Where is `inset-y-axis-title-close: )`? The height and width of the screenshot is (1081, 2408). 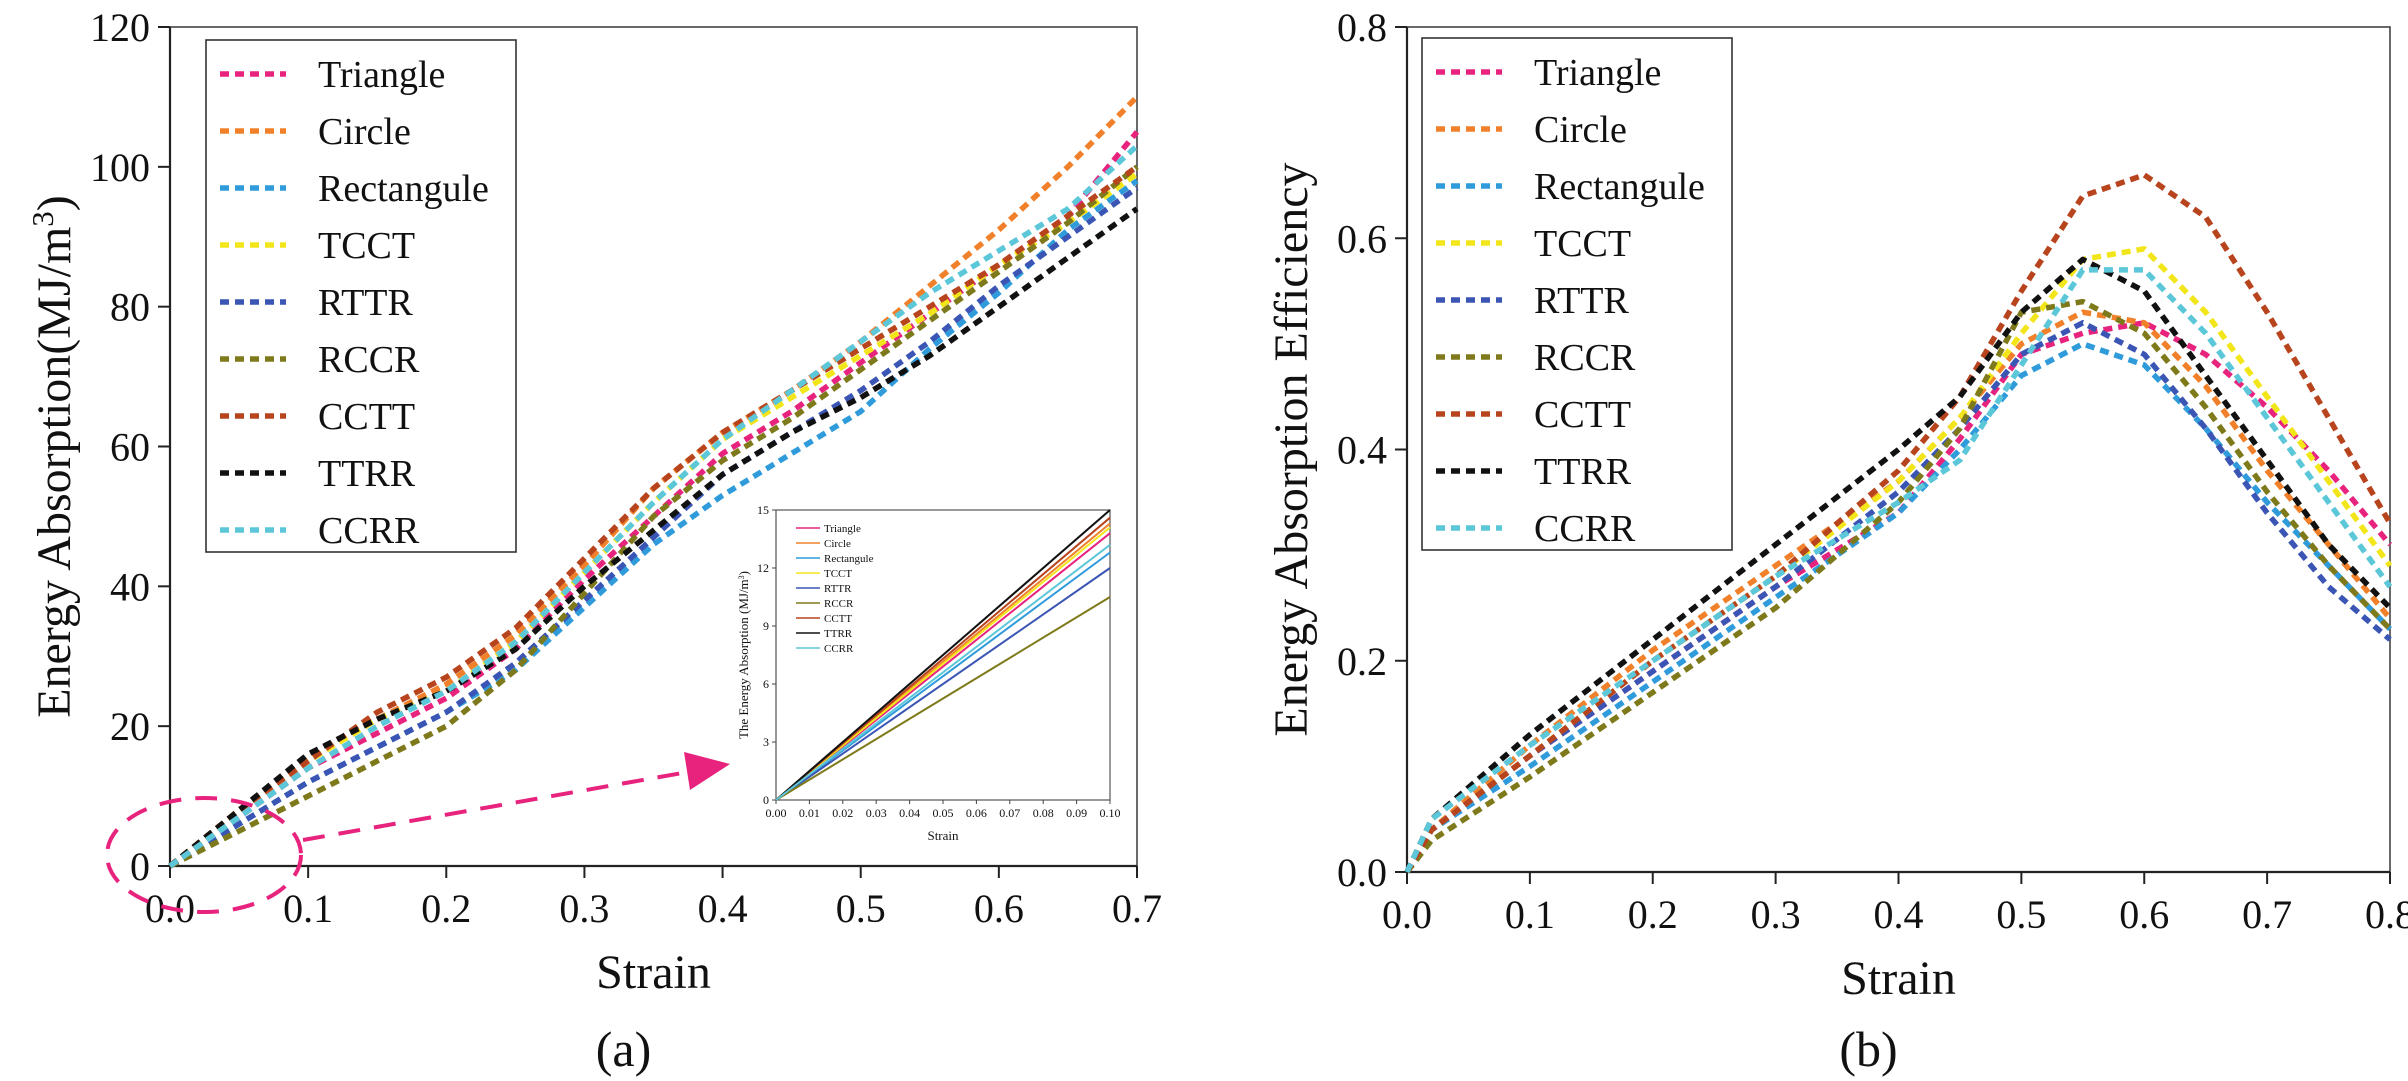
inset-y-axis-title-close: ) is located at coordinates (743, 573).